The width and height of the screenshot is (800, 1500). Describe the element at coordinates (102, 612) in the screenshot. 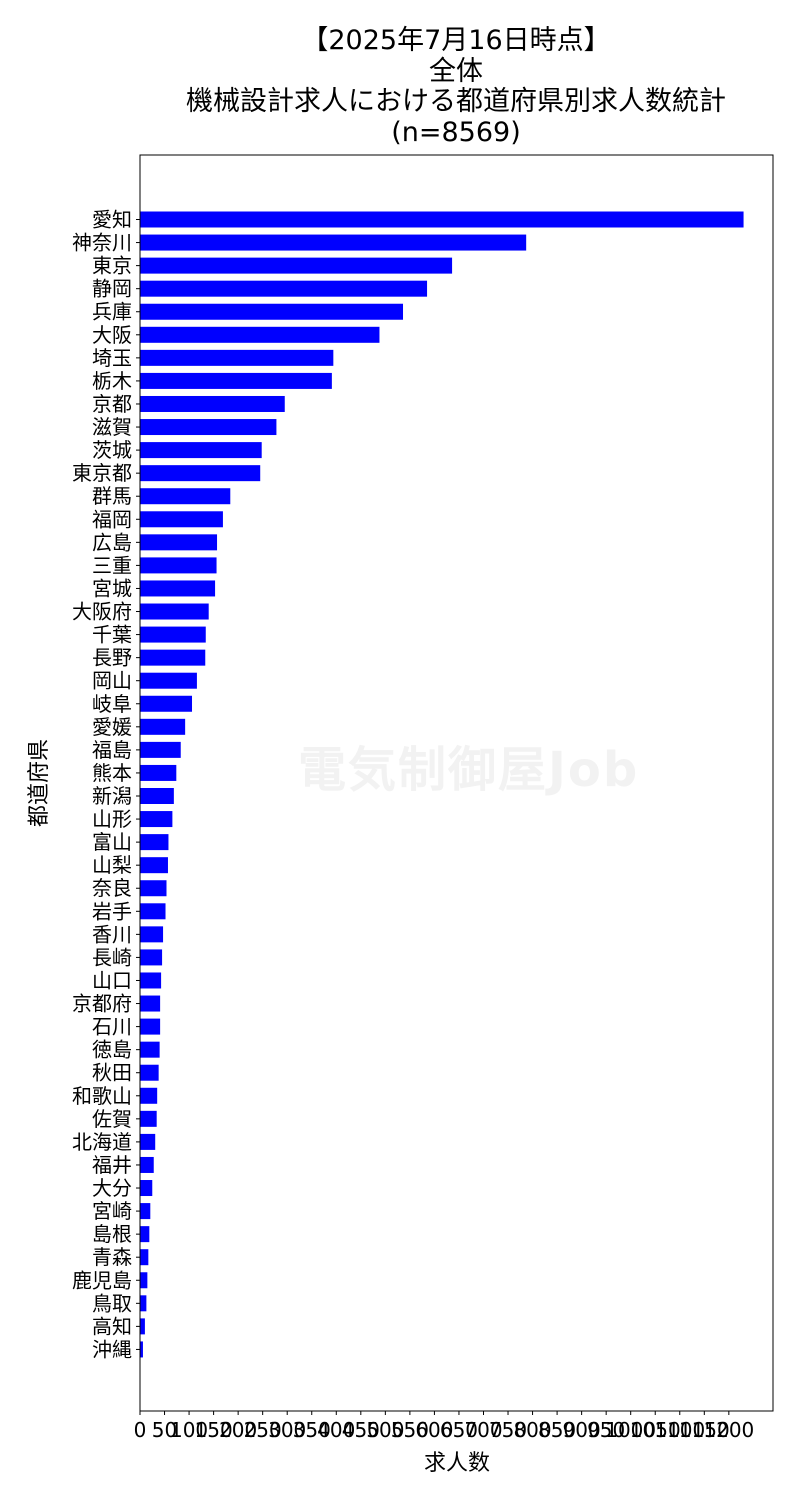

I see `y-tick-label: 大阪府` at that location.